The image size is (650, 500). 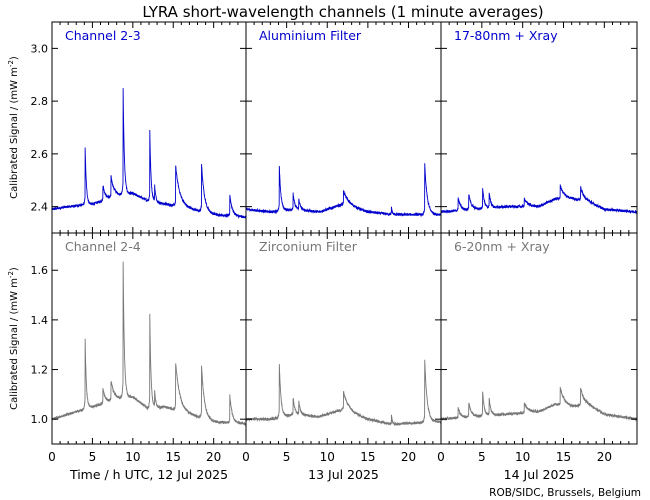 I want to click on y-tick-label: 3.0, so click(x=40, y=48).